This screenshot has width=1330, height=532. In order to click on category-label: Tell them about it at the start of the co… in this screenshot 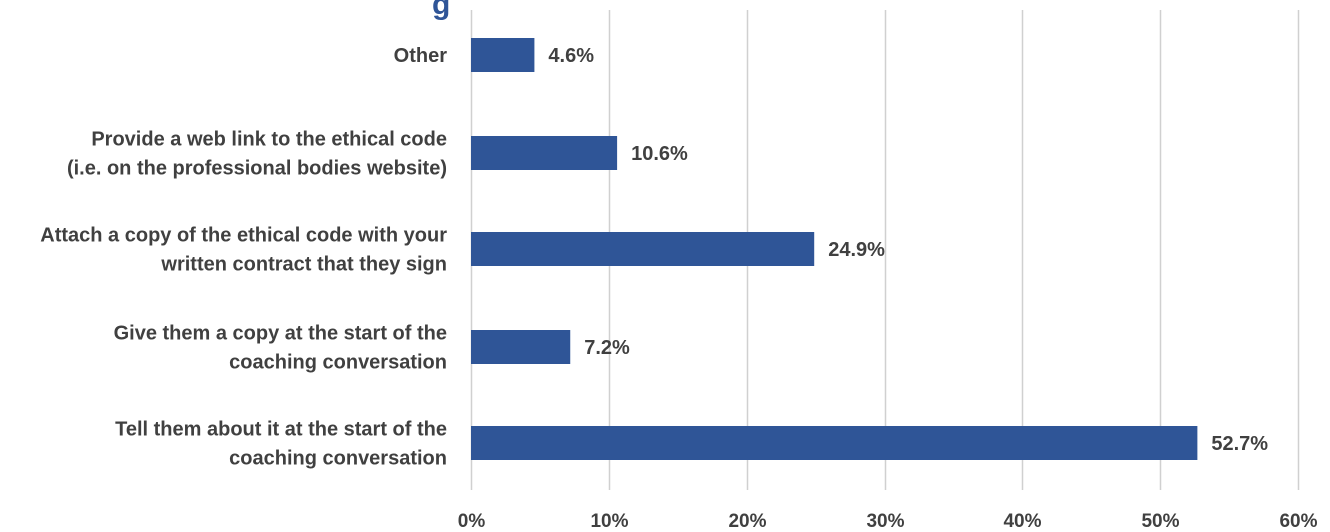, I will do `click(281, 444)`.